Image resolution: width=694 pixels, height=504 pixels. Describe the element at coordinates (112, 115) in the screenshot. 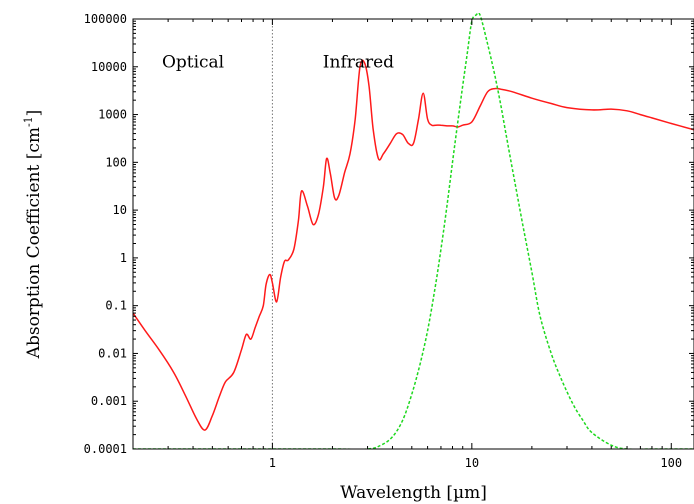

I see `y-tick-label: 1000` at that location.